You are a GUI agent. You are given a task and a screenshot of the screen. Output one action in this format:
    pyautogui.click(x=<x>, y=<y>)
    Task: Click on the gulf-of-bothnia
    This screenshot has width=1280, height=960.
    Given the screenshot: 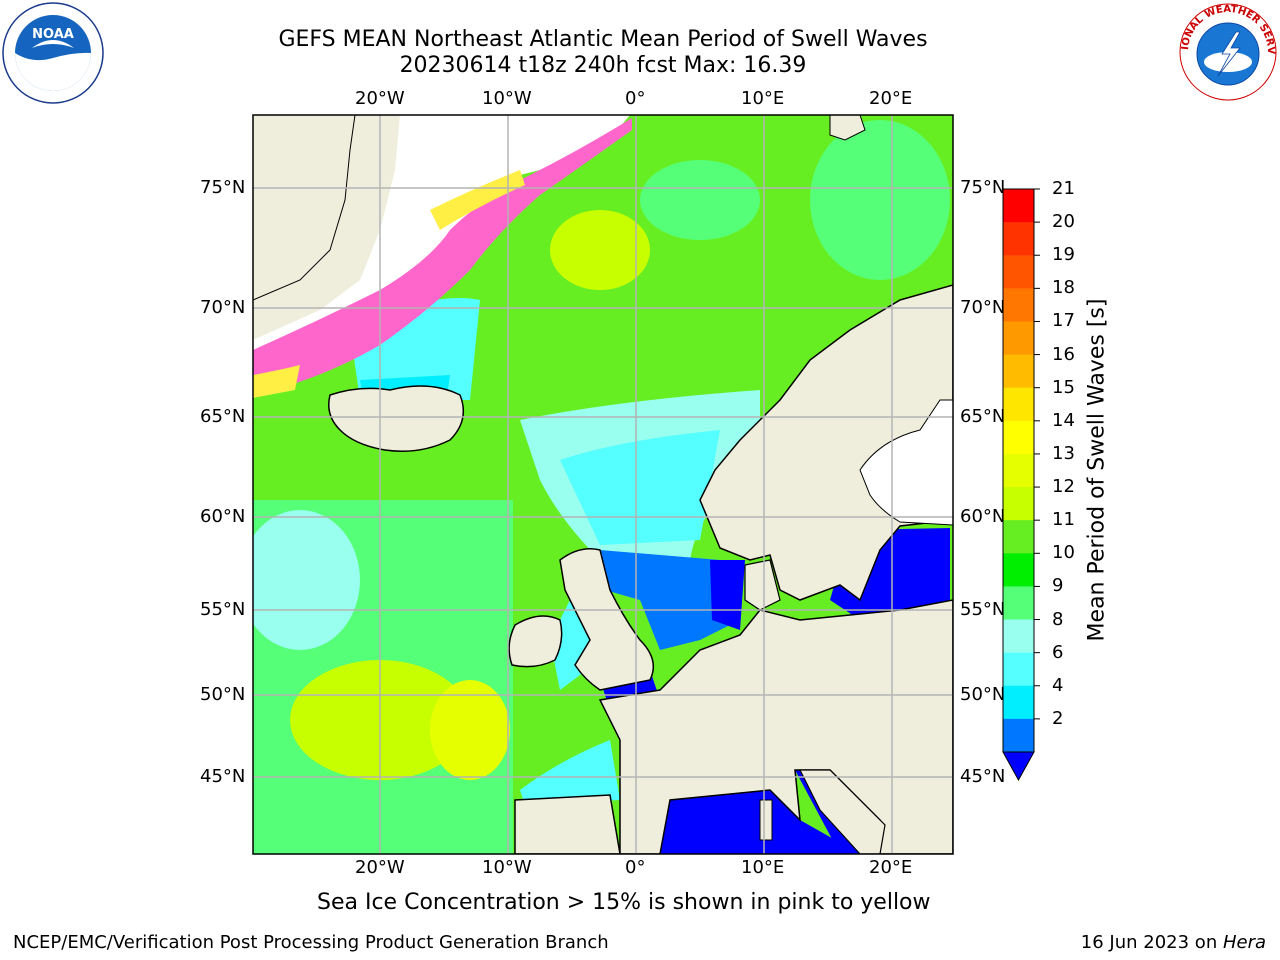 What is the action you would take?
    pyautogui.click(x=906, y=462)
    